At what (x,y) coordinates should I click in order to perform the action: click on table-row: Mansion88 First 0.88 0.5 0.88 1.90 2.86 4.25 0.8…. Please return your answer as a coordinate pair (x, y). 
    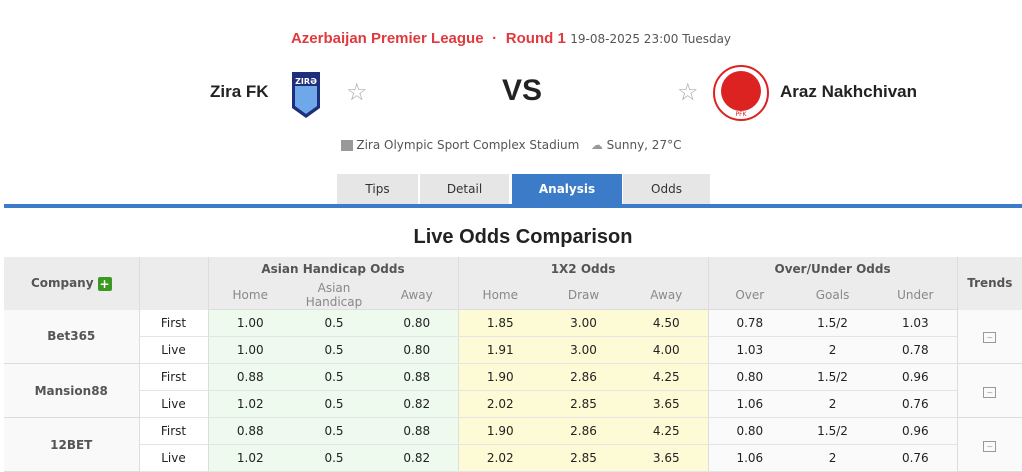
    Looking at the image, I should click on (513, 390).